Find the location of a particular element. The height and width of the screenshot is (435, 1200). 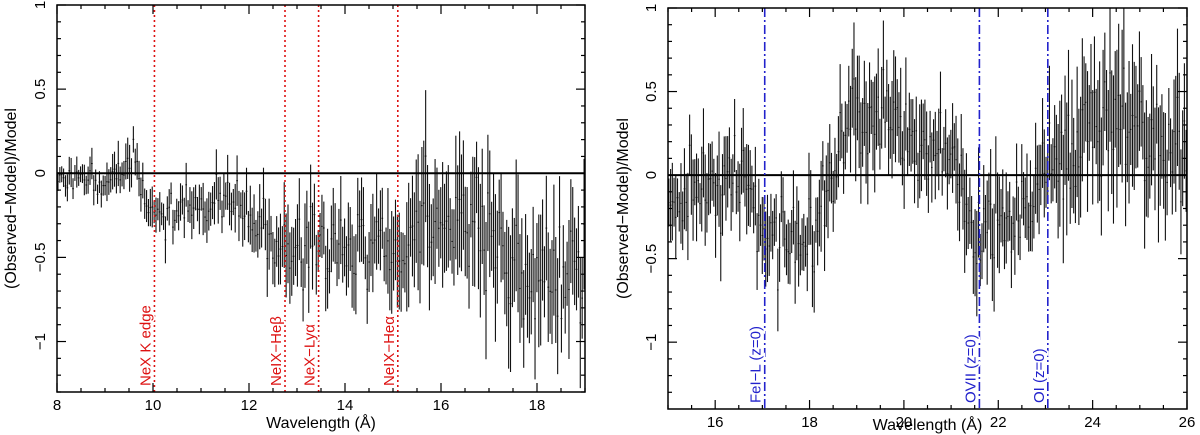

x-tick-label: 16 is located at coordinates (441, 405).